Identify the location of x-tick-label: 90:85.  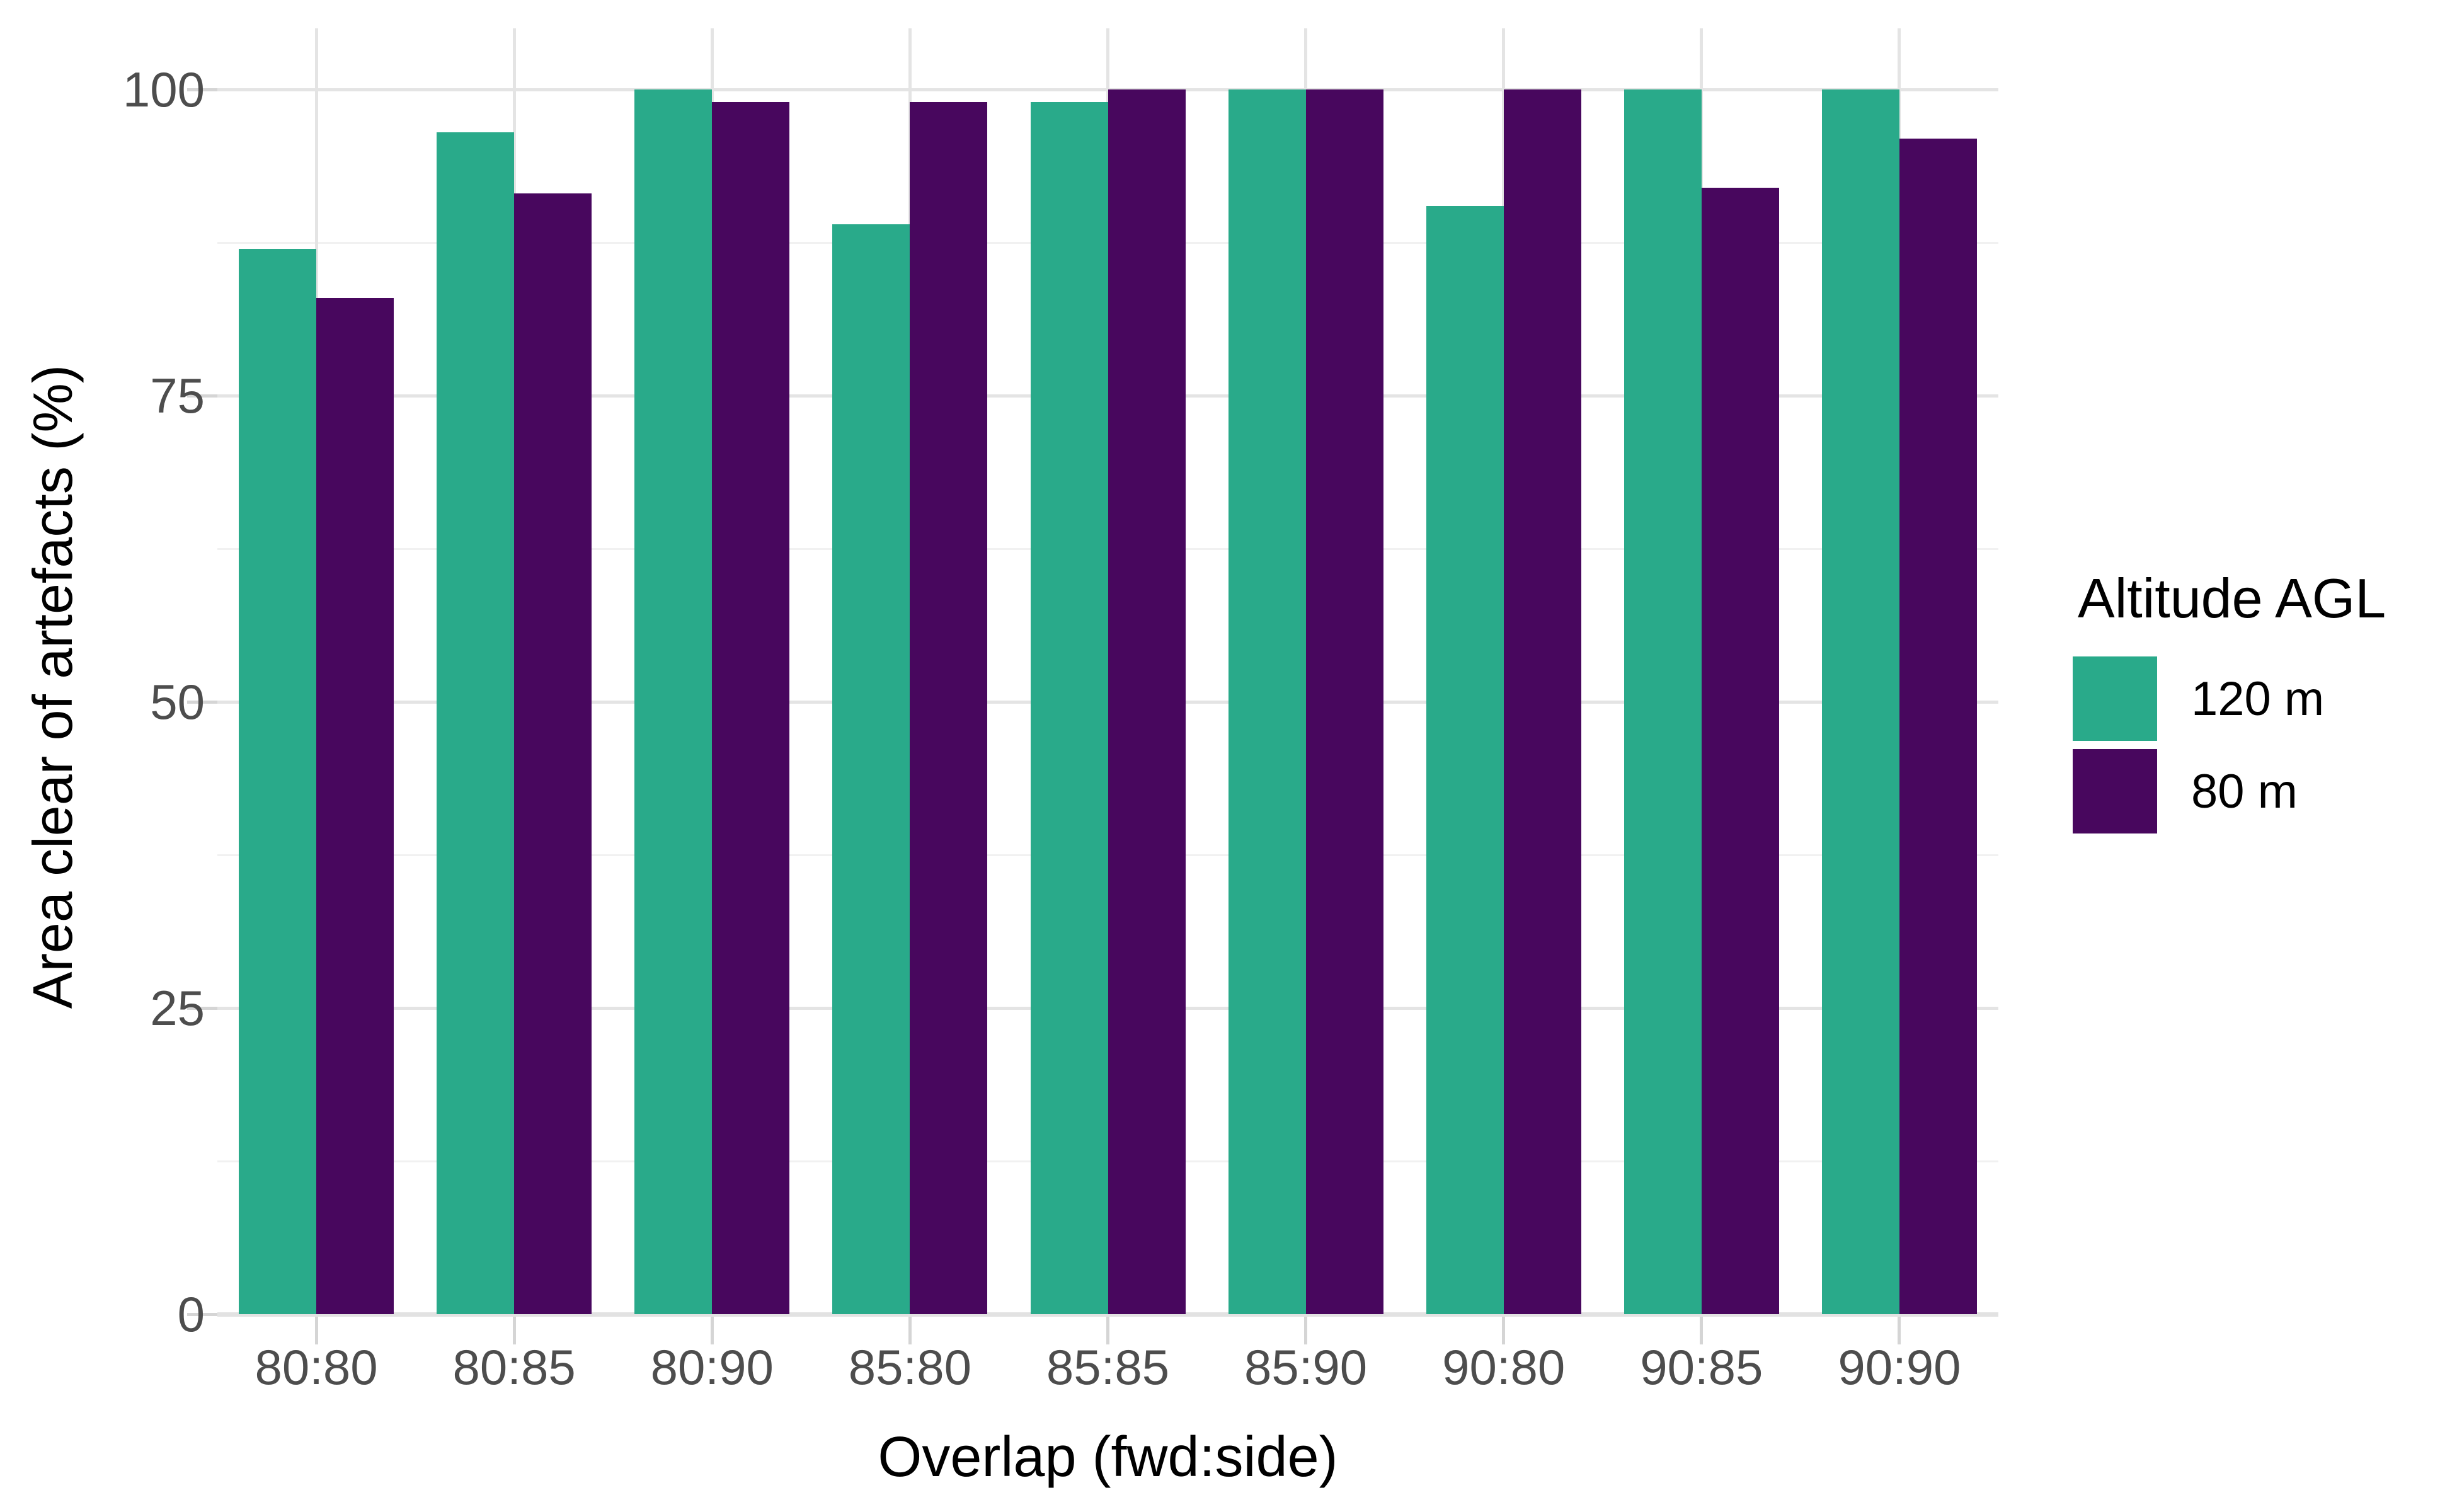
(1701, 1367).